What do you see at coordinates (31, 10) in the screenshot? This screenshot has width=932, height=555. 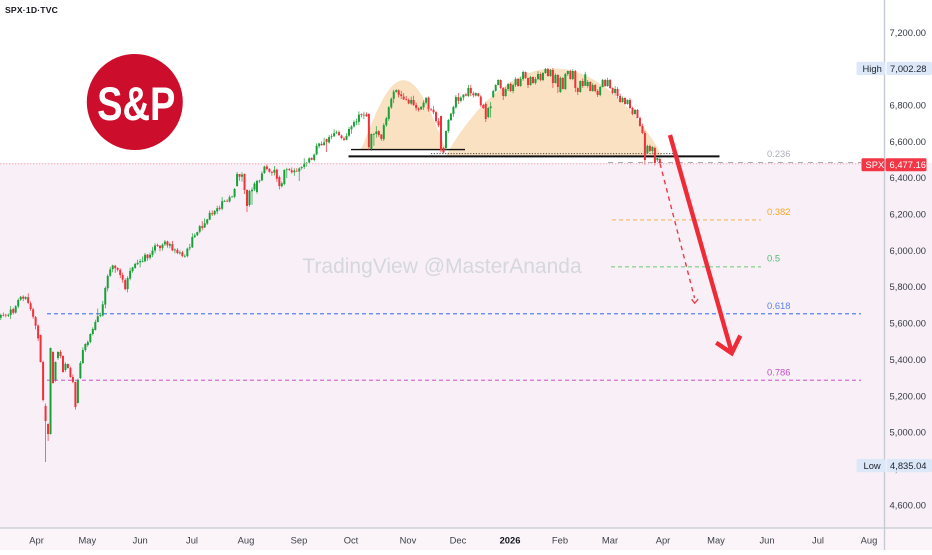 I see `svg-text: SPX·1D·TVC` at bounding box center [31, 10].